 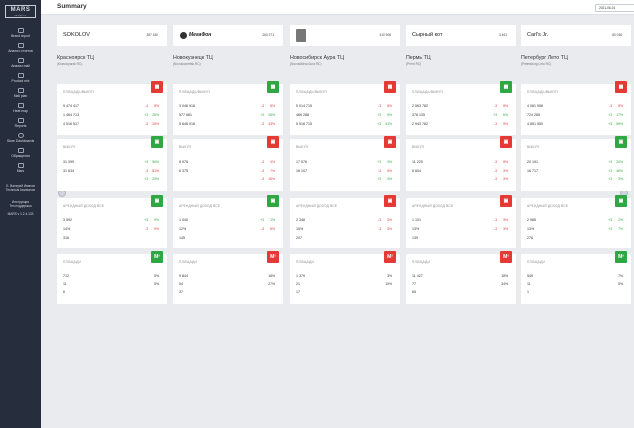 I want to click on metric-row: +3 3%, so click(x=344, y=179).